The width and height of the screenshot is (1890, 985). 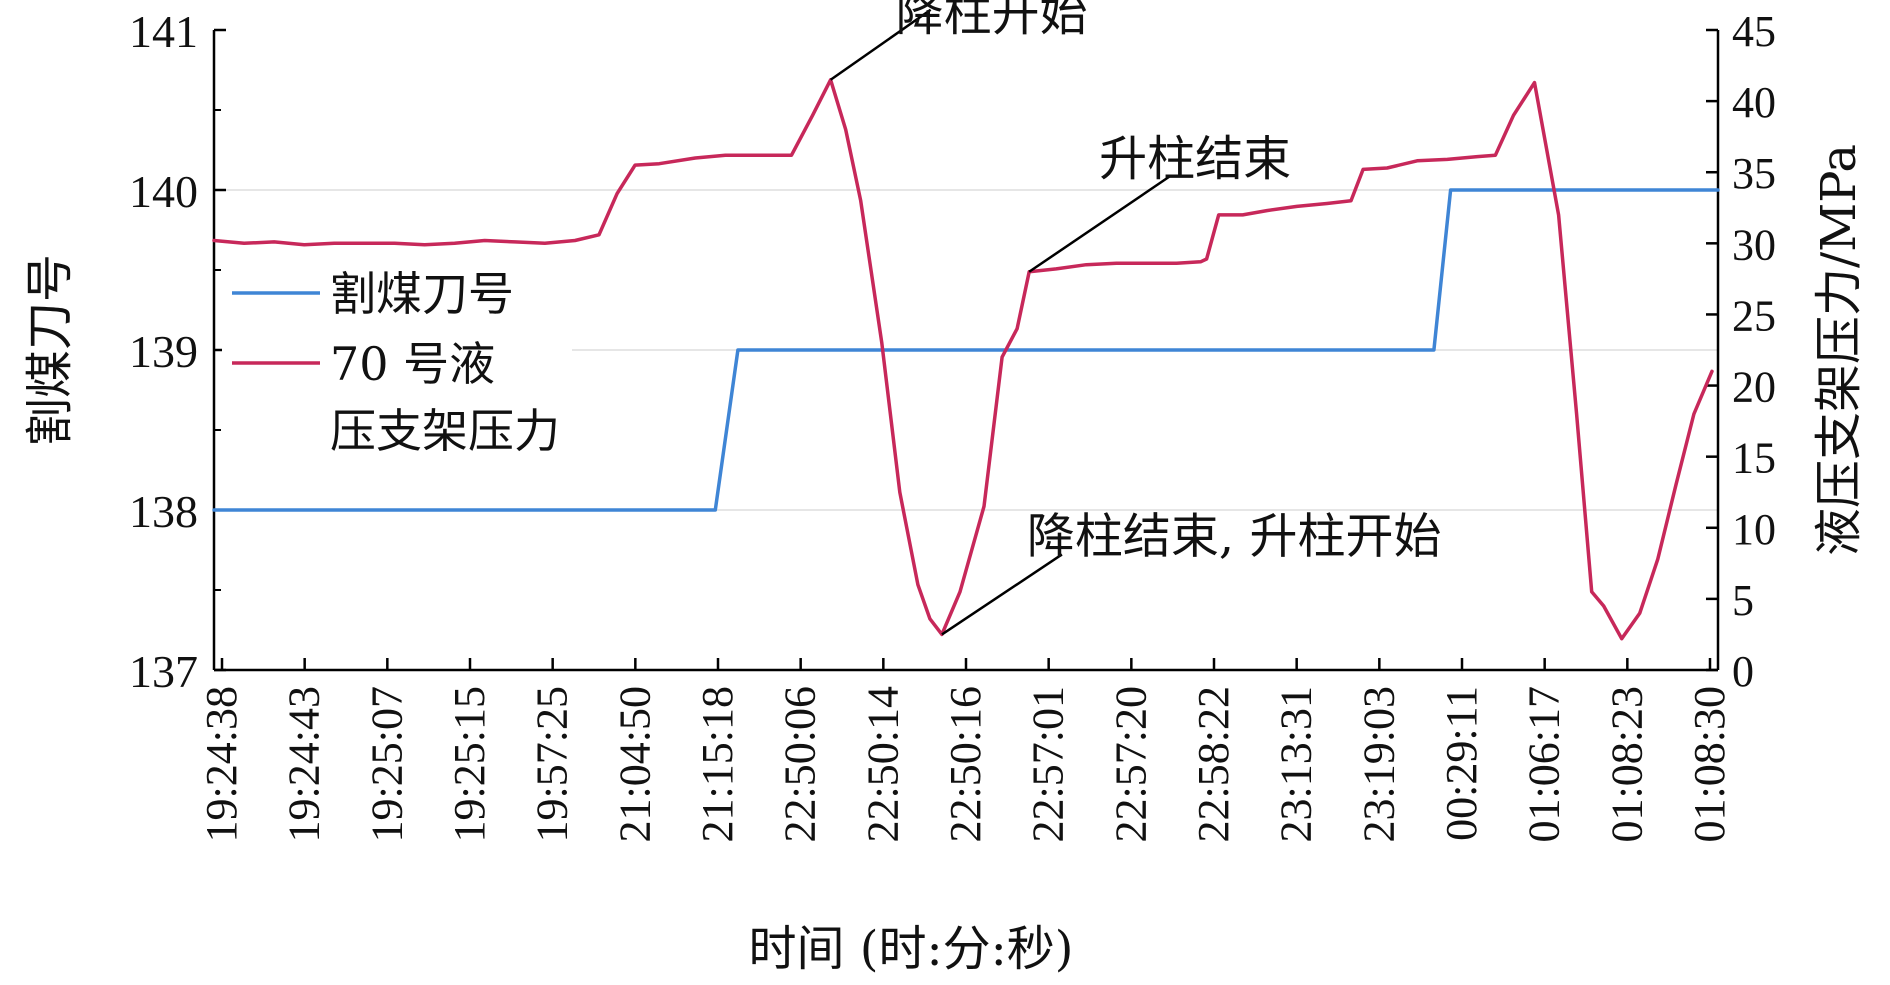 I want to click on x-tick-label: 01:08:30, so click(x=1709, y=764).